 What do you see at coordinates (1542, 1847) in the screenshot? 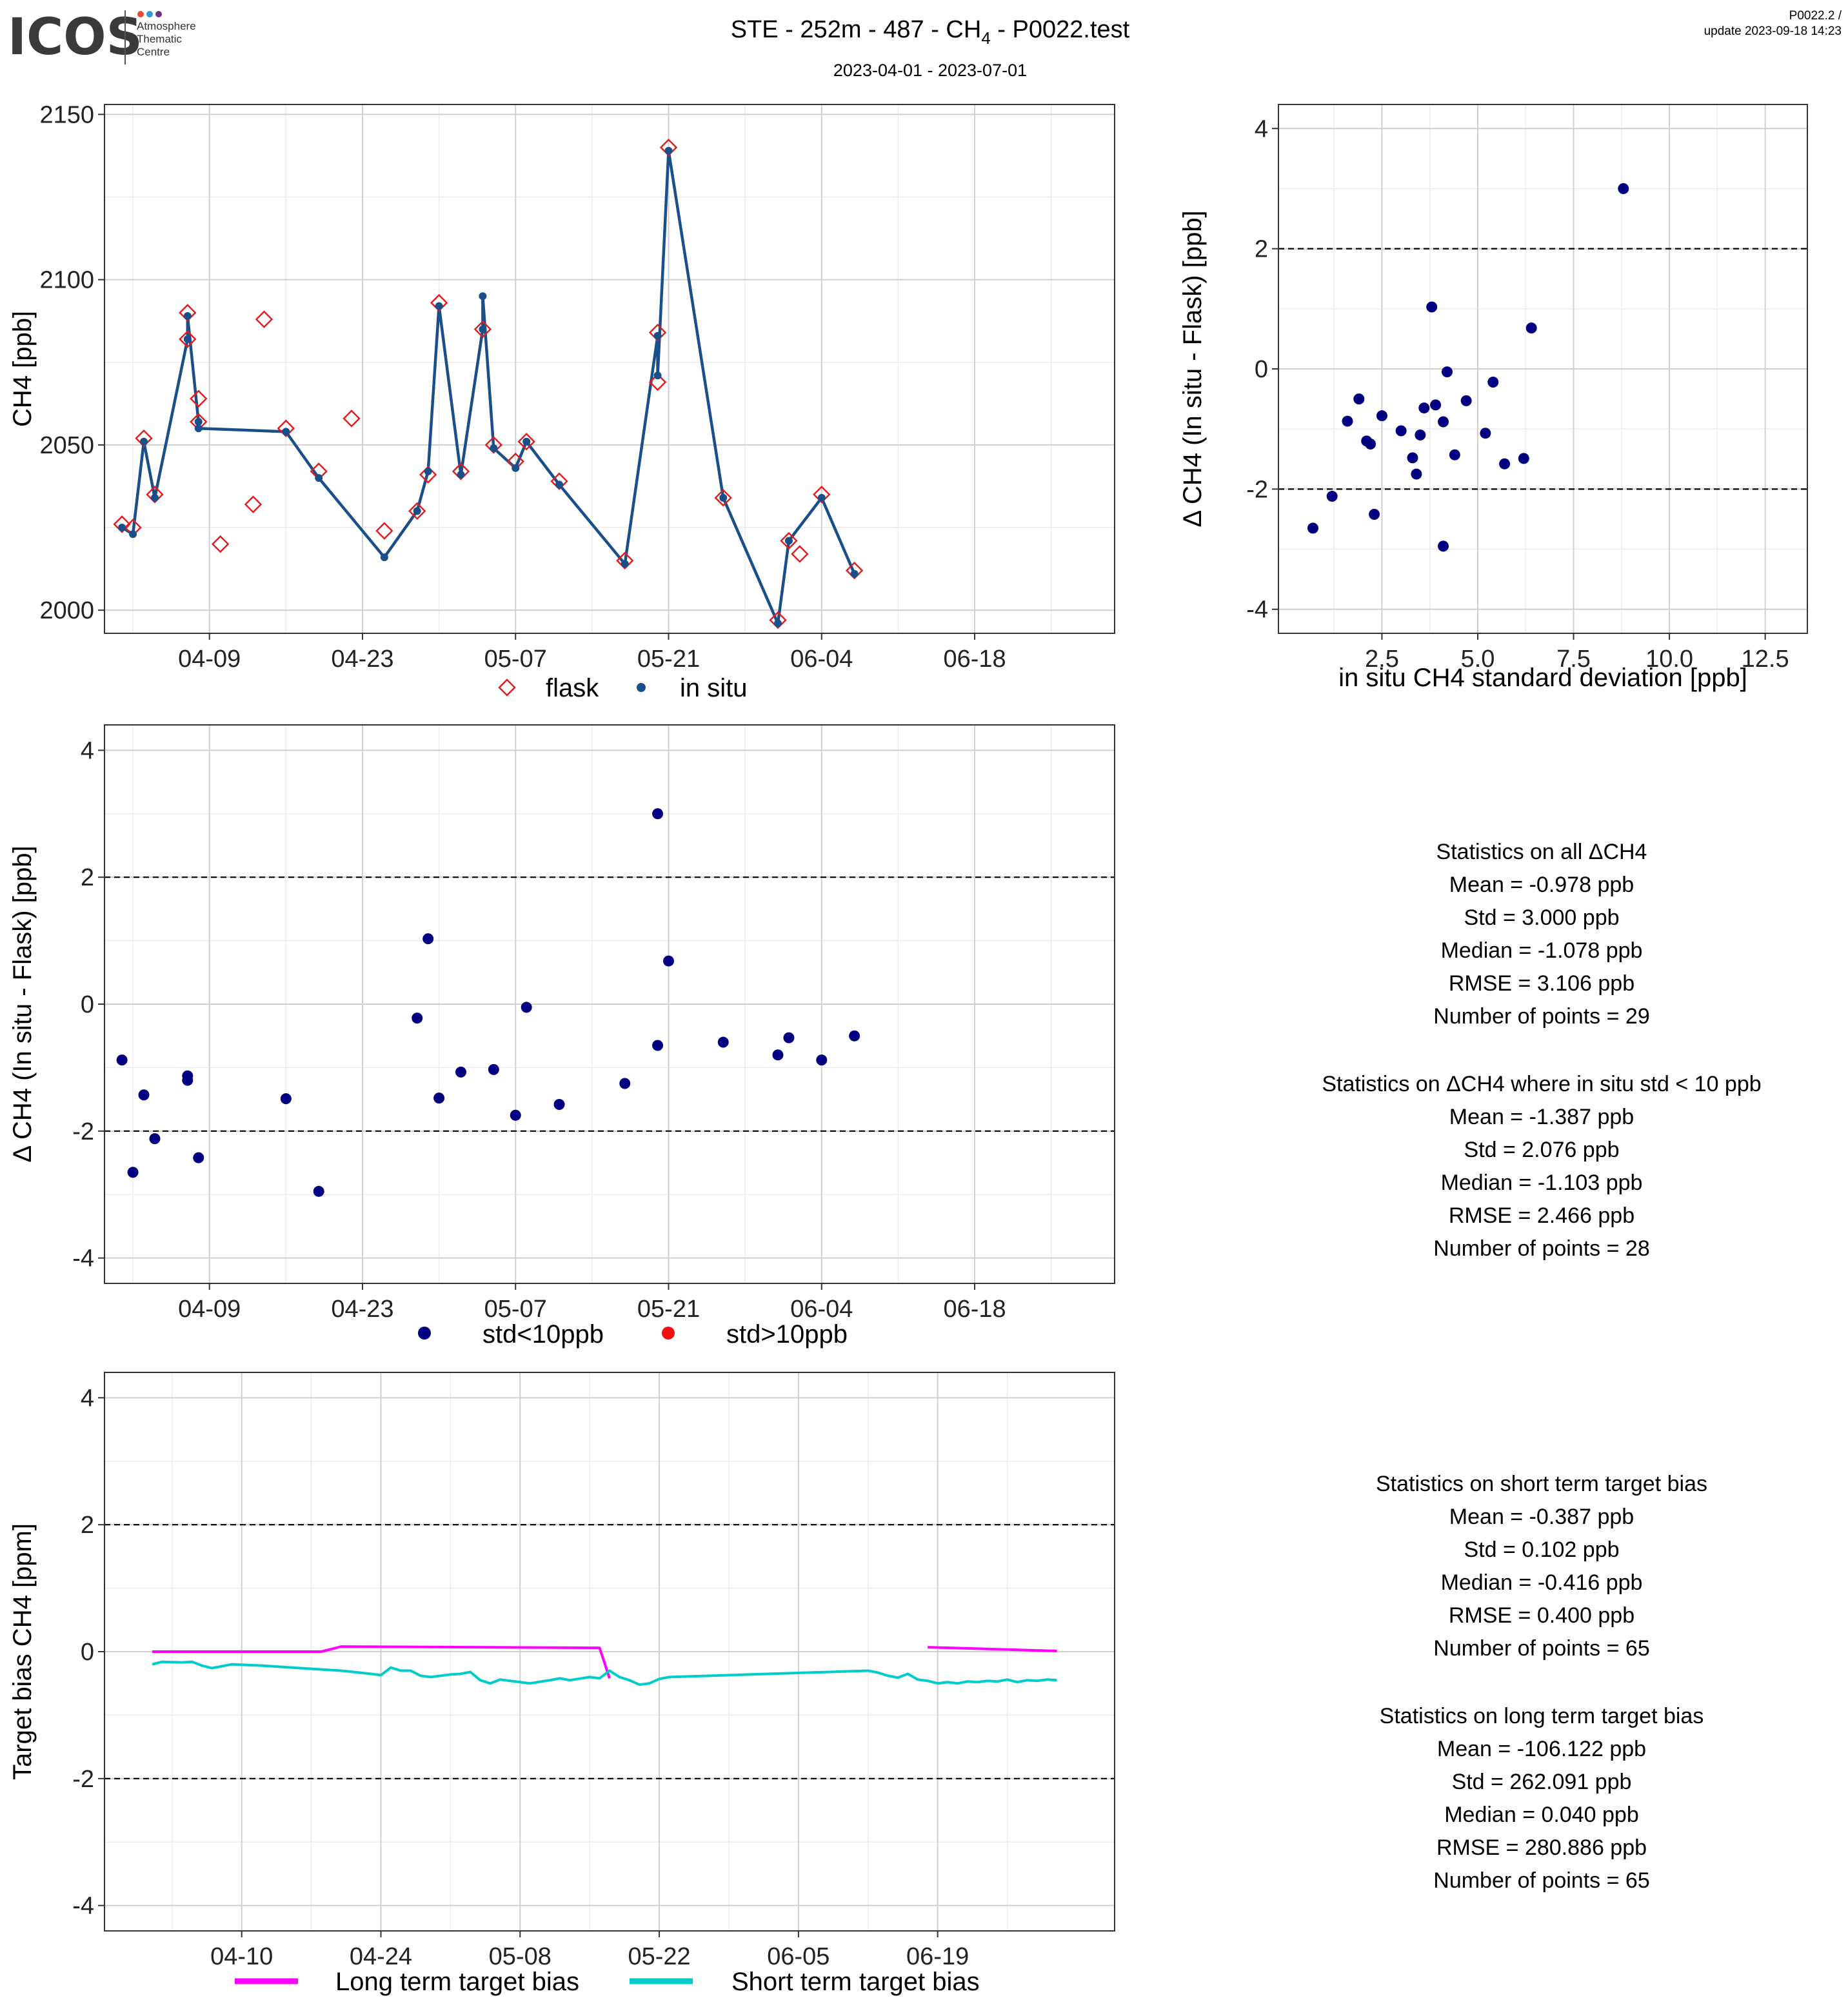
I see `stats-long-rmse: RMSE = 280.886 ppb` at bounding box center [1542, 1847].